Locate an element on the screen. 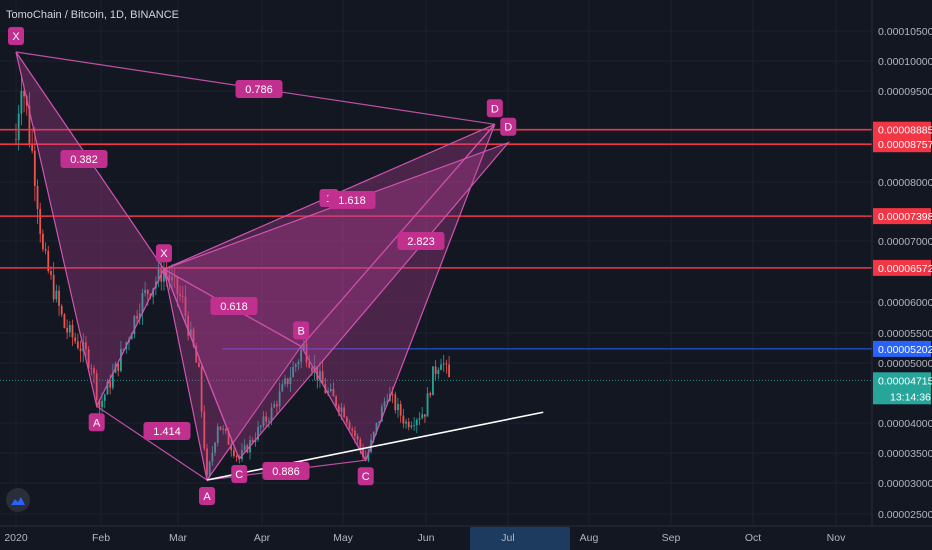  y-tick-label: 0.00005500 is located at coordinates (905, 334).